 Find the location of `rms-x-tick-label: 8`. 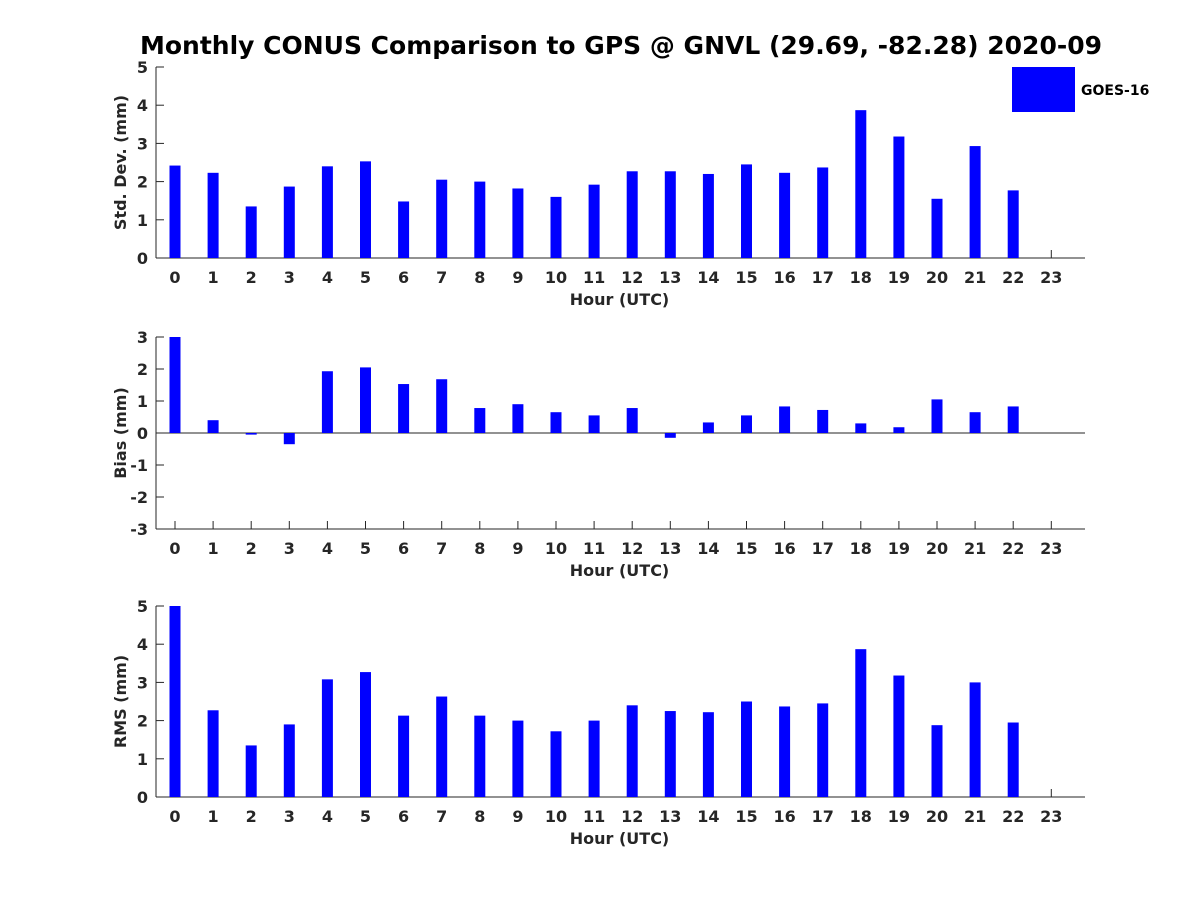

rms-x-tick-label: 8 is located at coordinates (479, 816).